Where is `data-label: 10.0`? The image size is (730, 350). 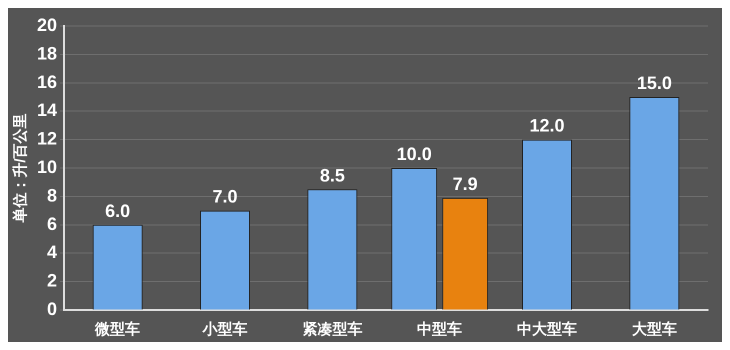 data-label: 10.0 is located at coordinates (414, 154).